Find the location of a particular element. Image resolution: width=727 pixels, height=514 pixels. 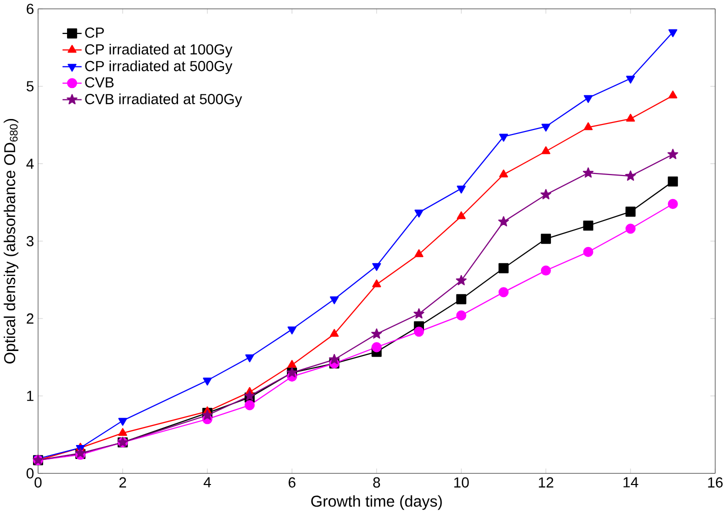

x-tick-label: 10 is located at coordinates (461, 482).